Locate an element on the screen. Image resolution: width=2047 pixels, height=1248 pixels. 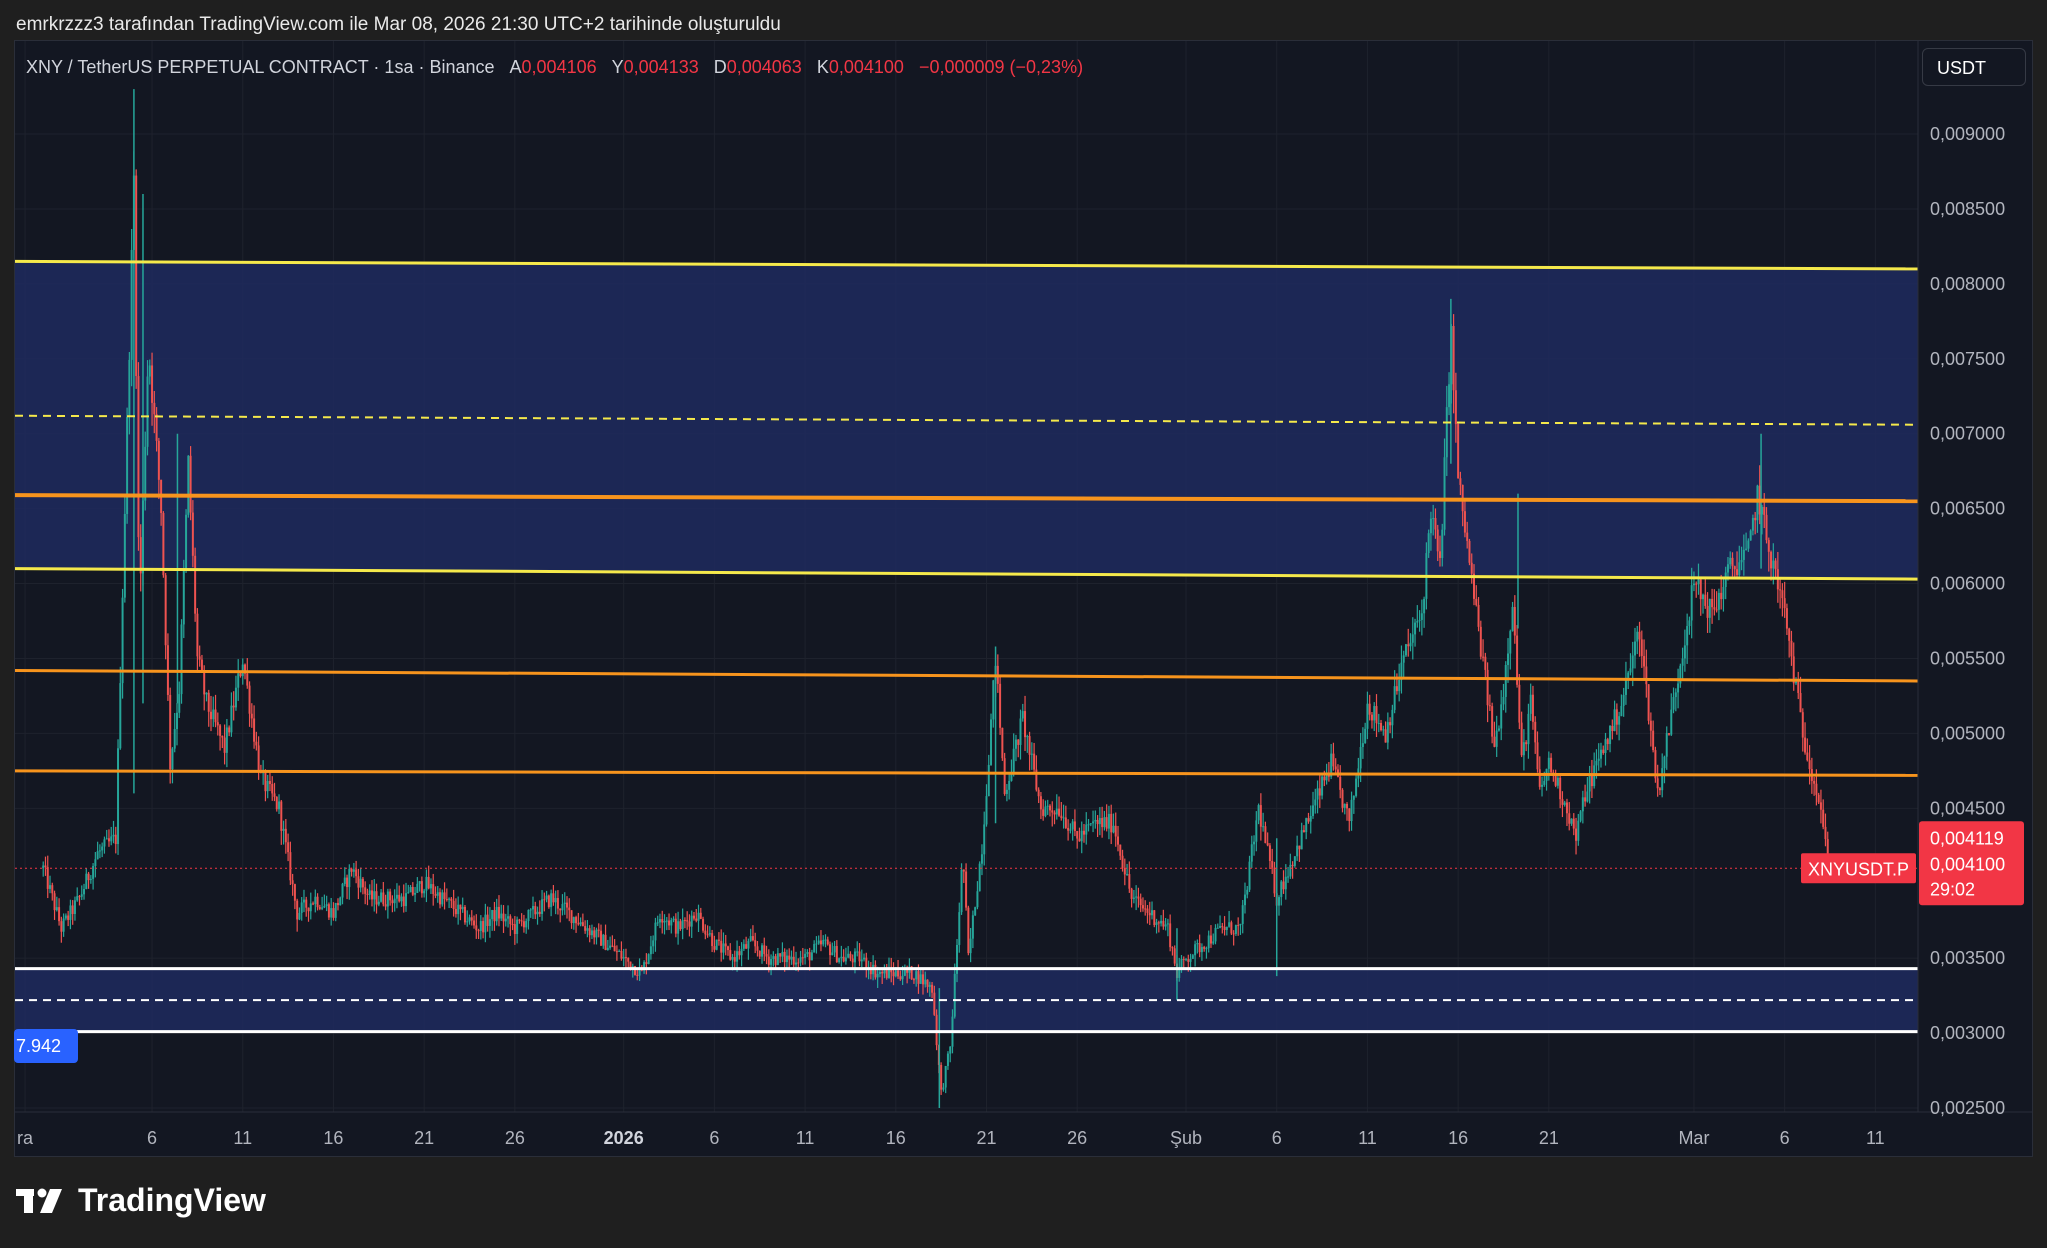
left-value-tag is located at coordinates (46, 1046).